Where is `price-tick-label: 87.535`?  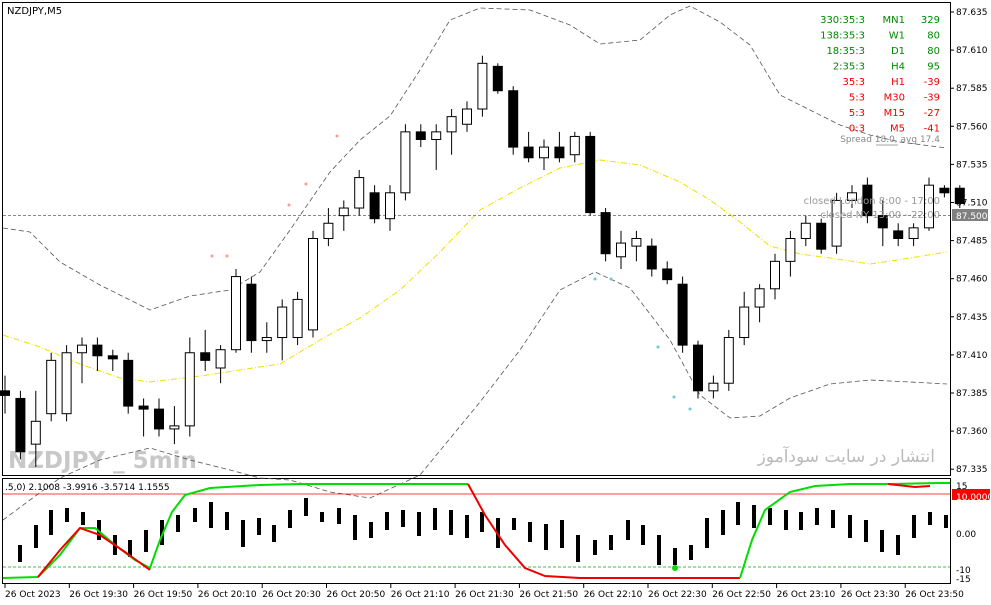 price-tick-label: 87.535 is located at coordinates (972, 165).